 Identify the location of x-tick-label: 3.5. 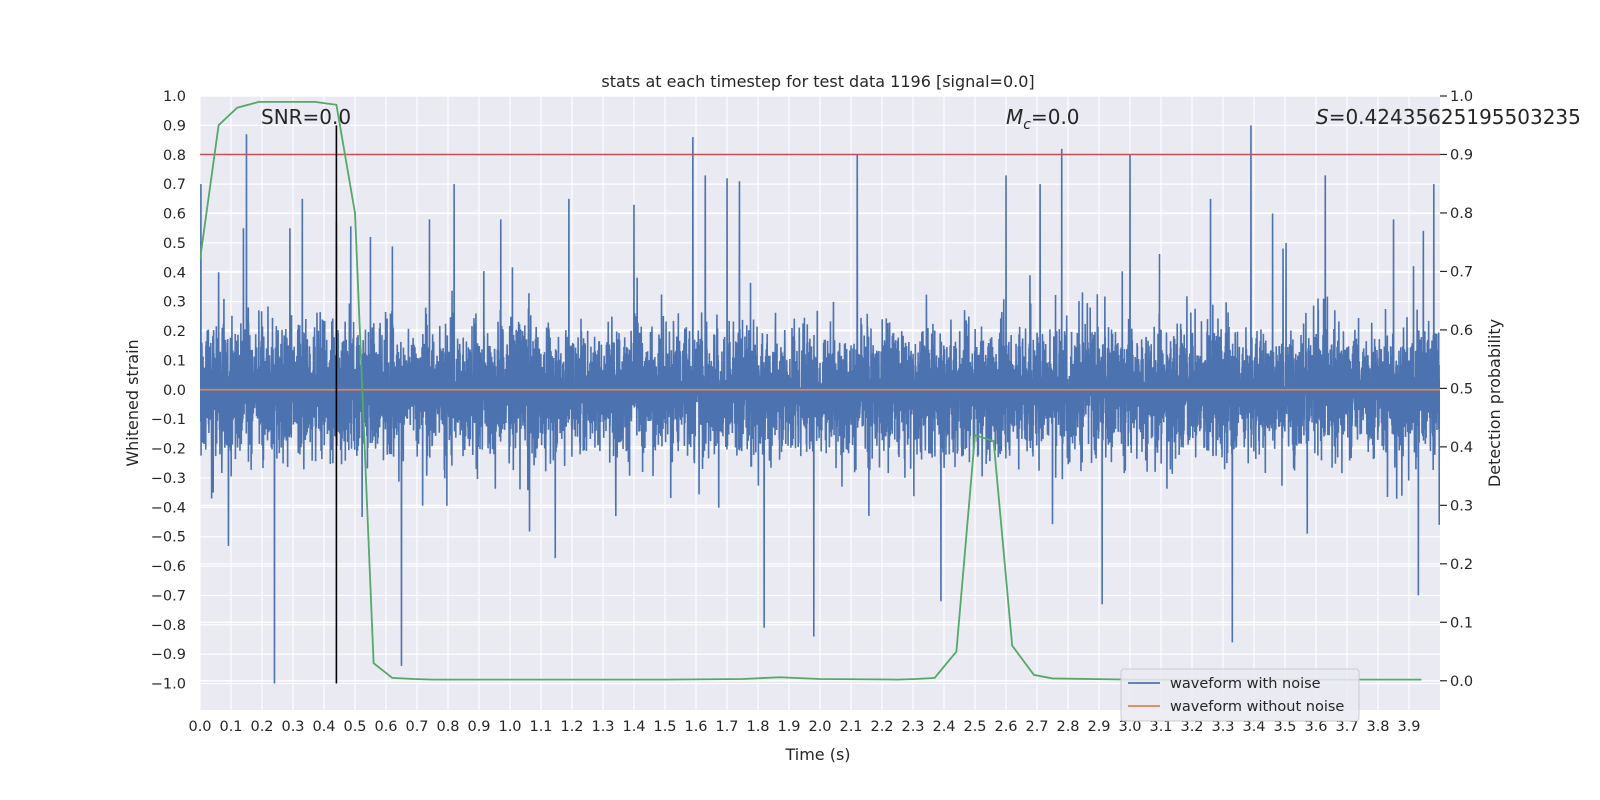
(1284, 727).